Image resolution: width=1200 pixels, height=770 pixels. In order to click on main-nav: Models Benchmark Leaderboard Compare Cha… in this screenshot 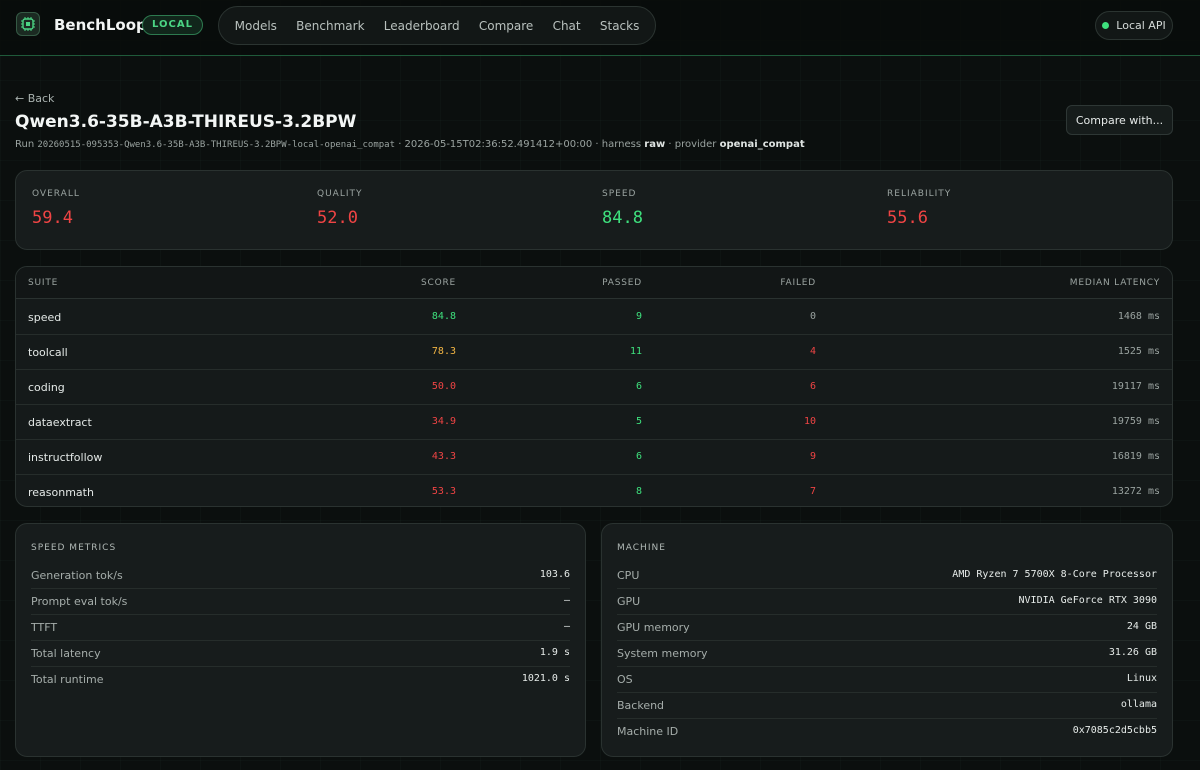, I will do `click(437, 25)`.